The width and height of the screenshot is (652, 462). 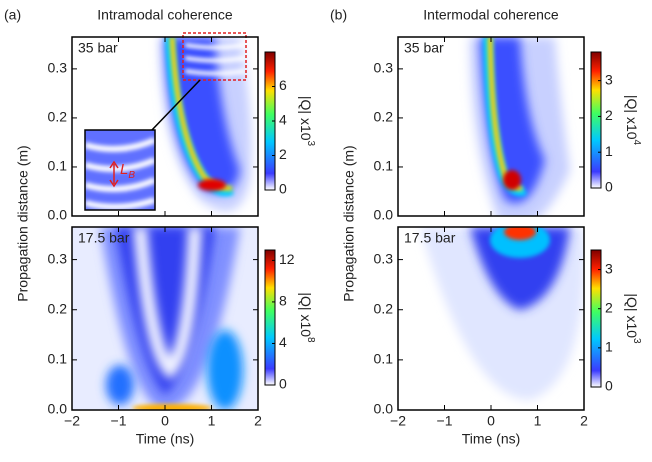 What do you see at coordinates (214, 56) in the screenshot?
I see `zoom-box` at bounding box center [214, 56].